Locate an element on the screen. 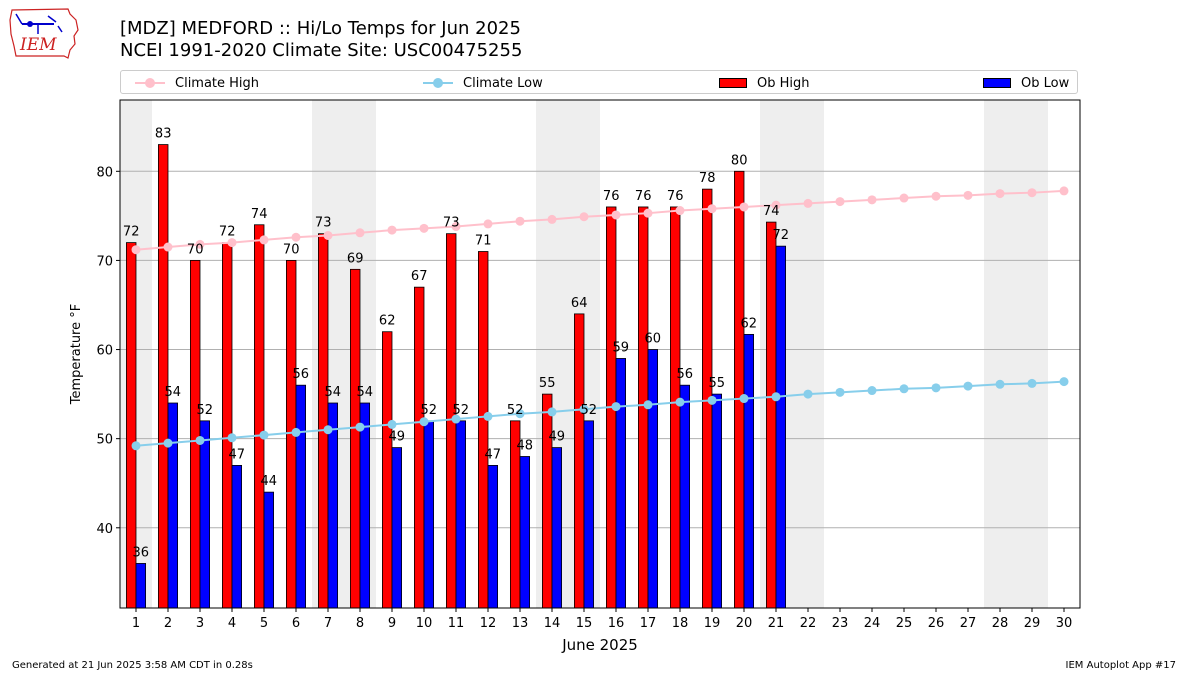 This screenshot has width=1200, height=675. ob-high-value-label: 69 is located at coordinates (355, 258).